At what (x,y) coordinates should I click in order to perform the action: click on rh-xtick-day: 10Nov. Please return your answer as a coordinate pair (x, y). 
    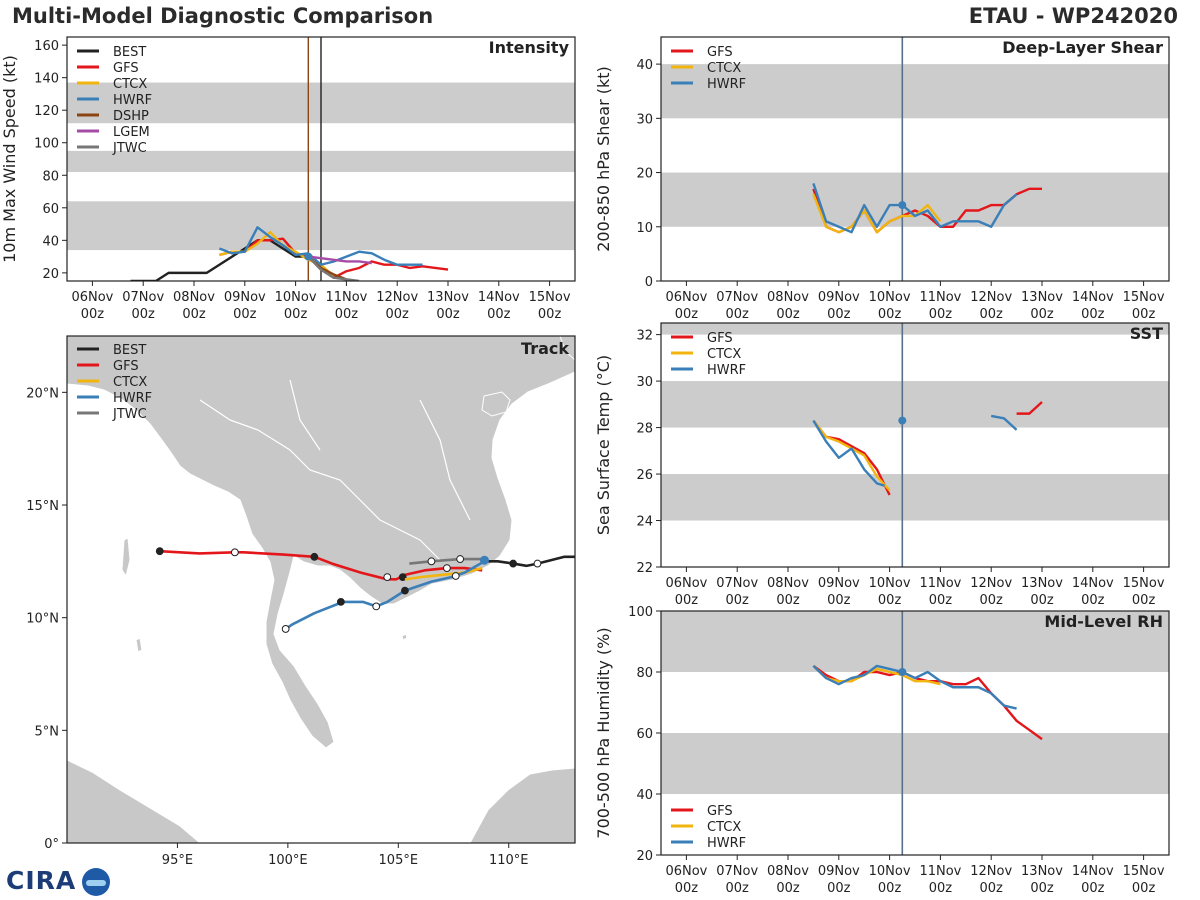
    Looking at the image, I should click on (890, 871).